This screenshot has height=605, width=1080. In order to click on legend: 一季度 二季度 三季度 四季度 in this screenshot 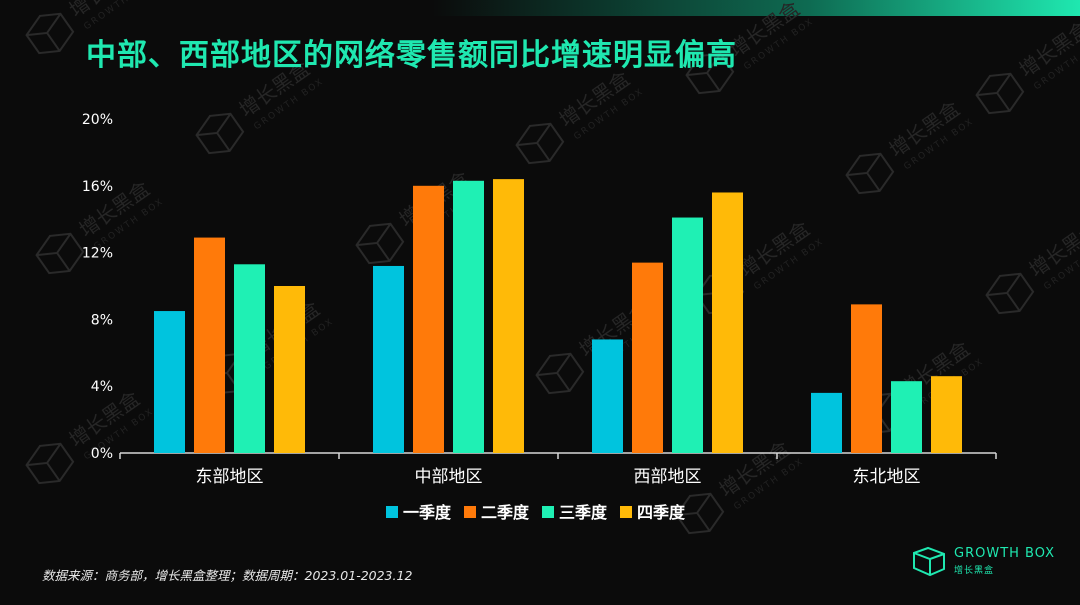, I will do `click(536, 512)`.